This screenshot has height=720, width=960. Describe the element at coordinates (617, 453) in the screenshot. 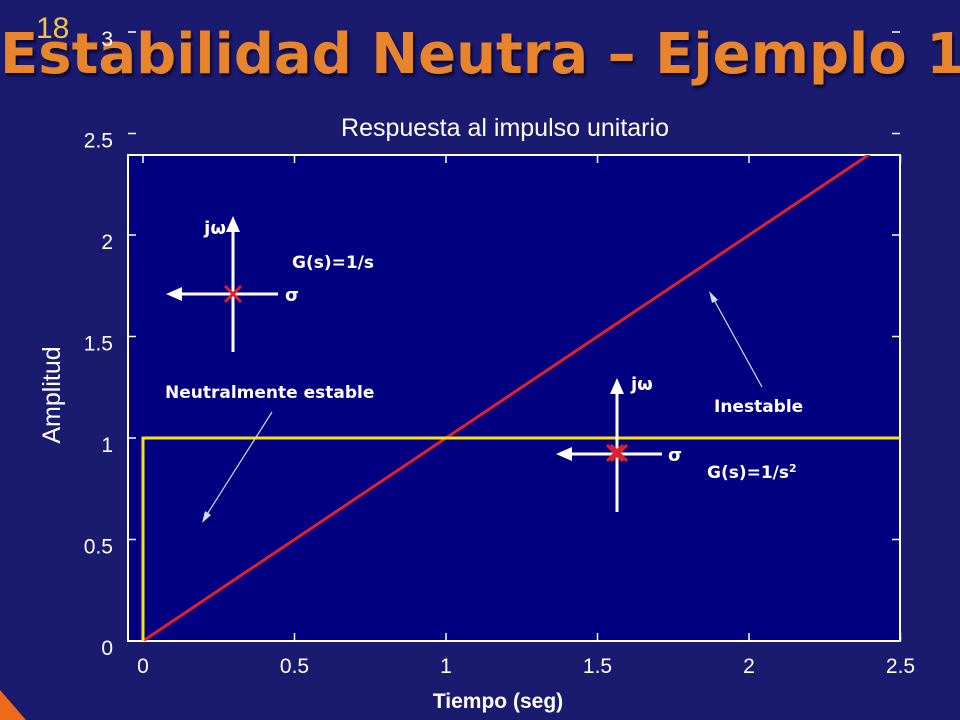

I see `double-pole-marker` at that location.